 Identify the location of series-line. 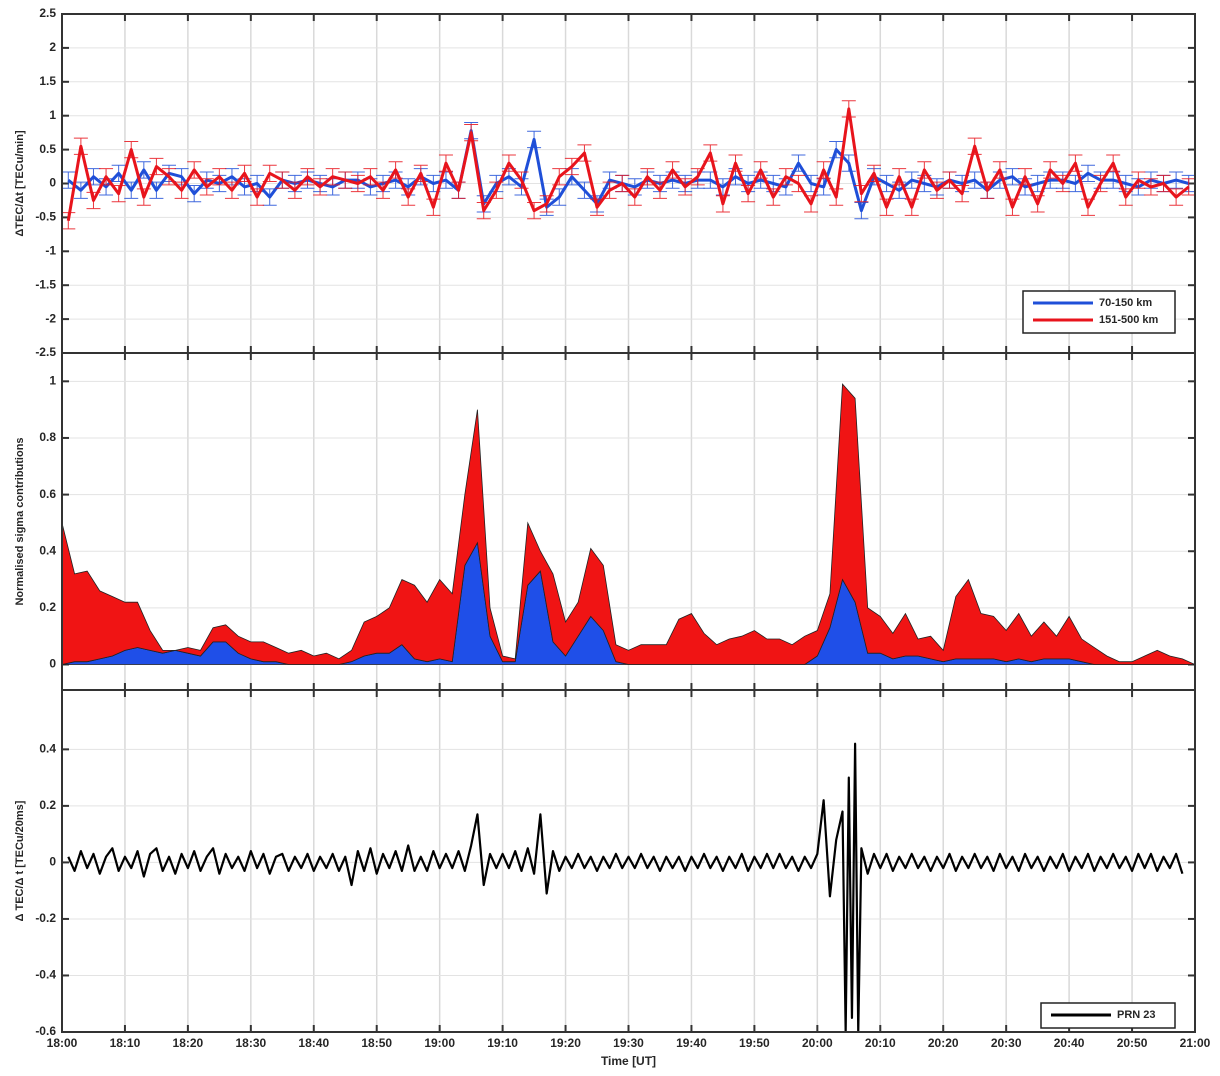
(628, 164).